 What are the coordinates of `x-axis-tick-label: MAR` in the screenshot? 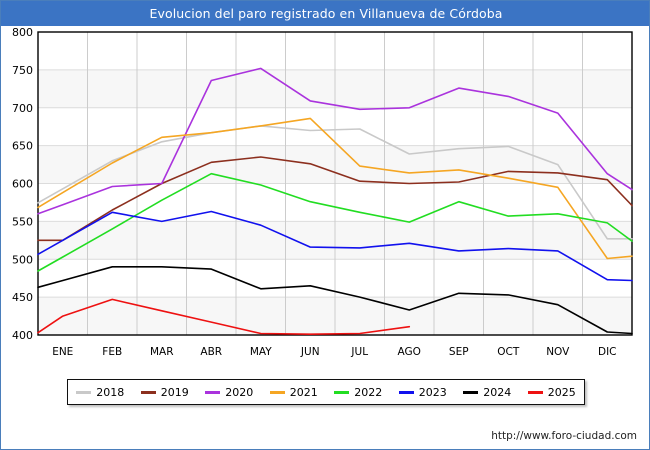 It's located at (162, 352).